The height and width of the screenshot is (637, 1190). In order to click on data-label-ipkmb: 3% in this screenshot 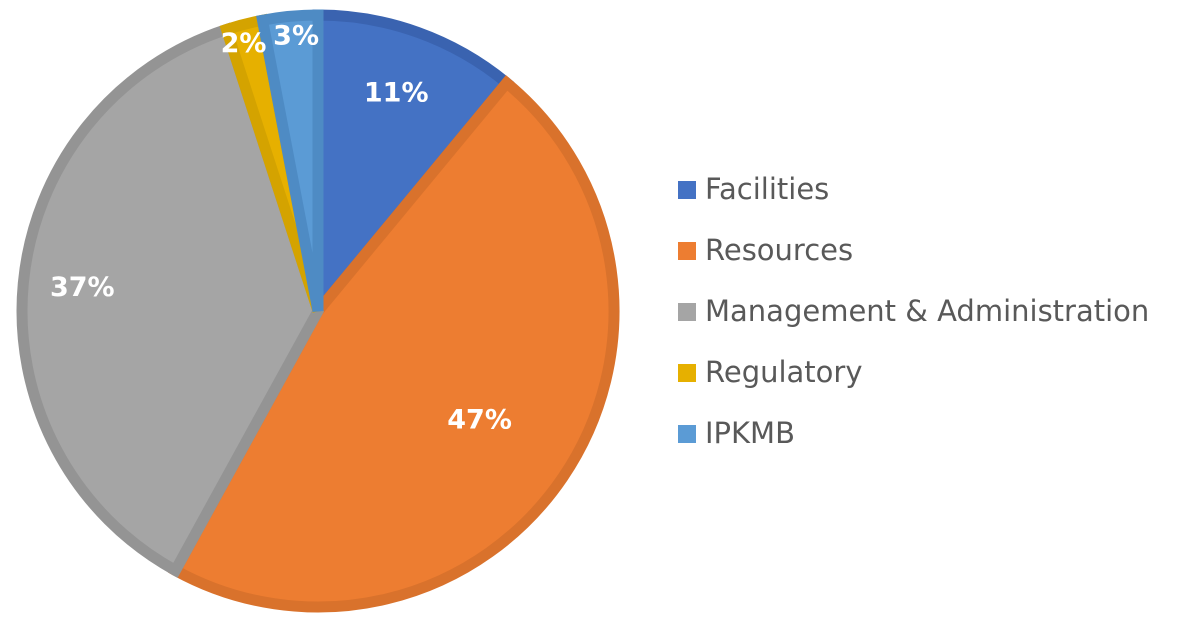, I will do `click(296, 35)`.